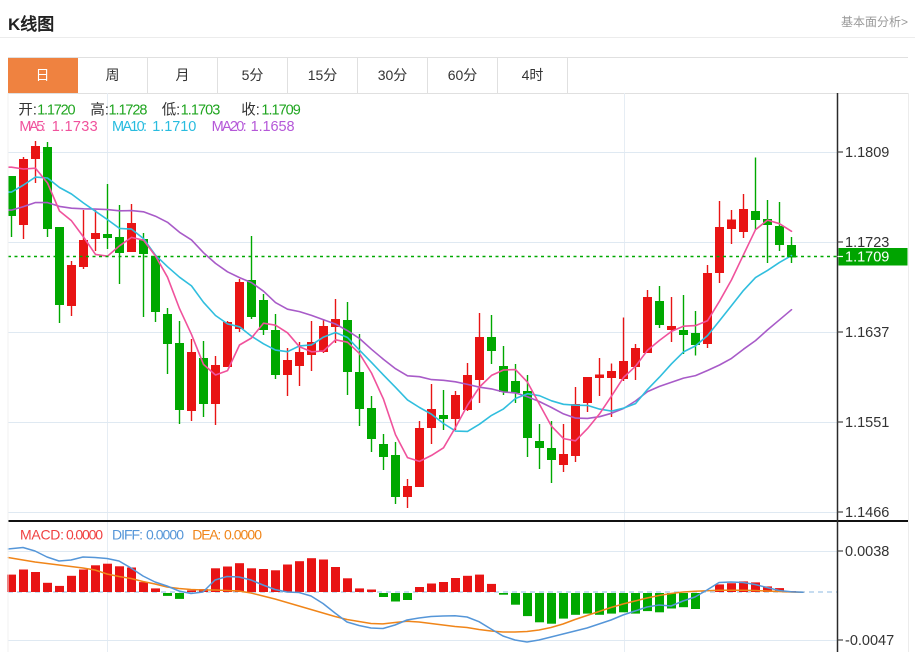  What do you see at coordinates (867, 423) in the screenshot?
I see `svg-text: 1.1551` at bounding box center [867, 423].